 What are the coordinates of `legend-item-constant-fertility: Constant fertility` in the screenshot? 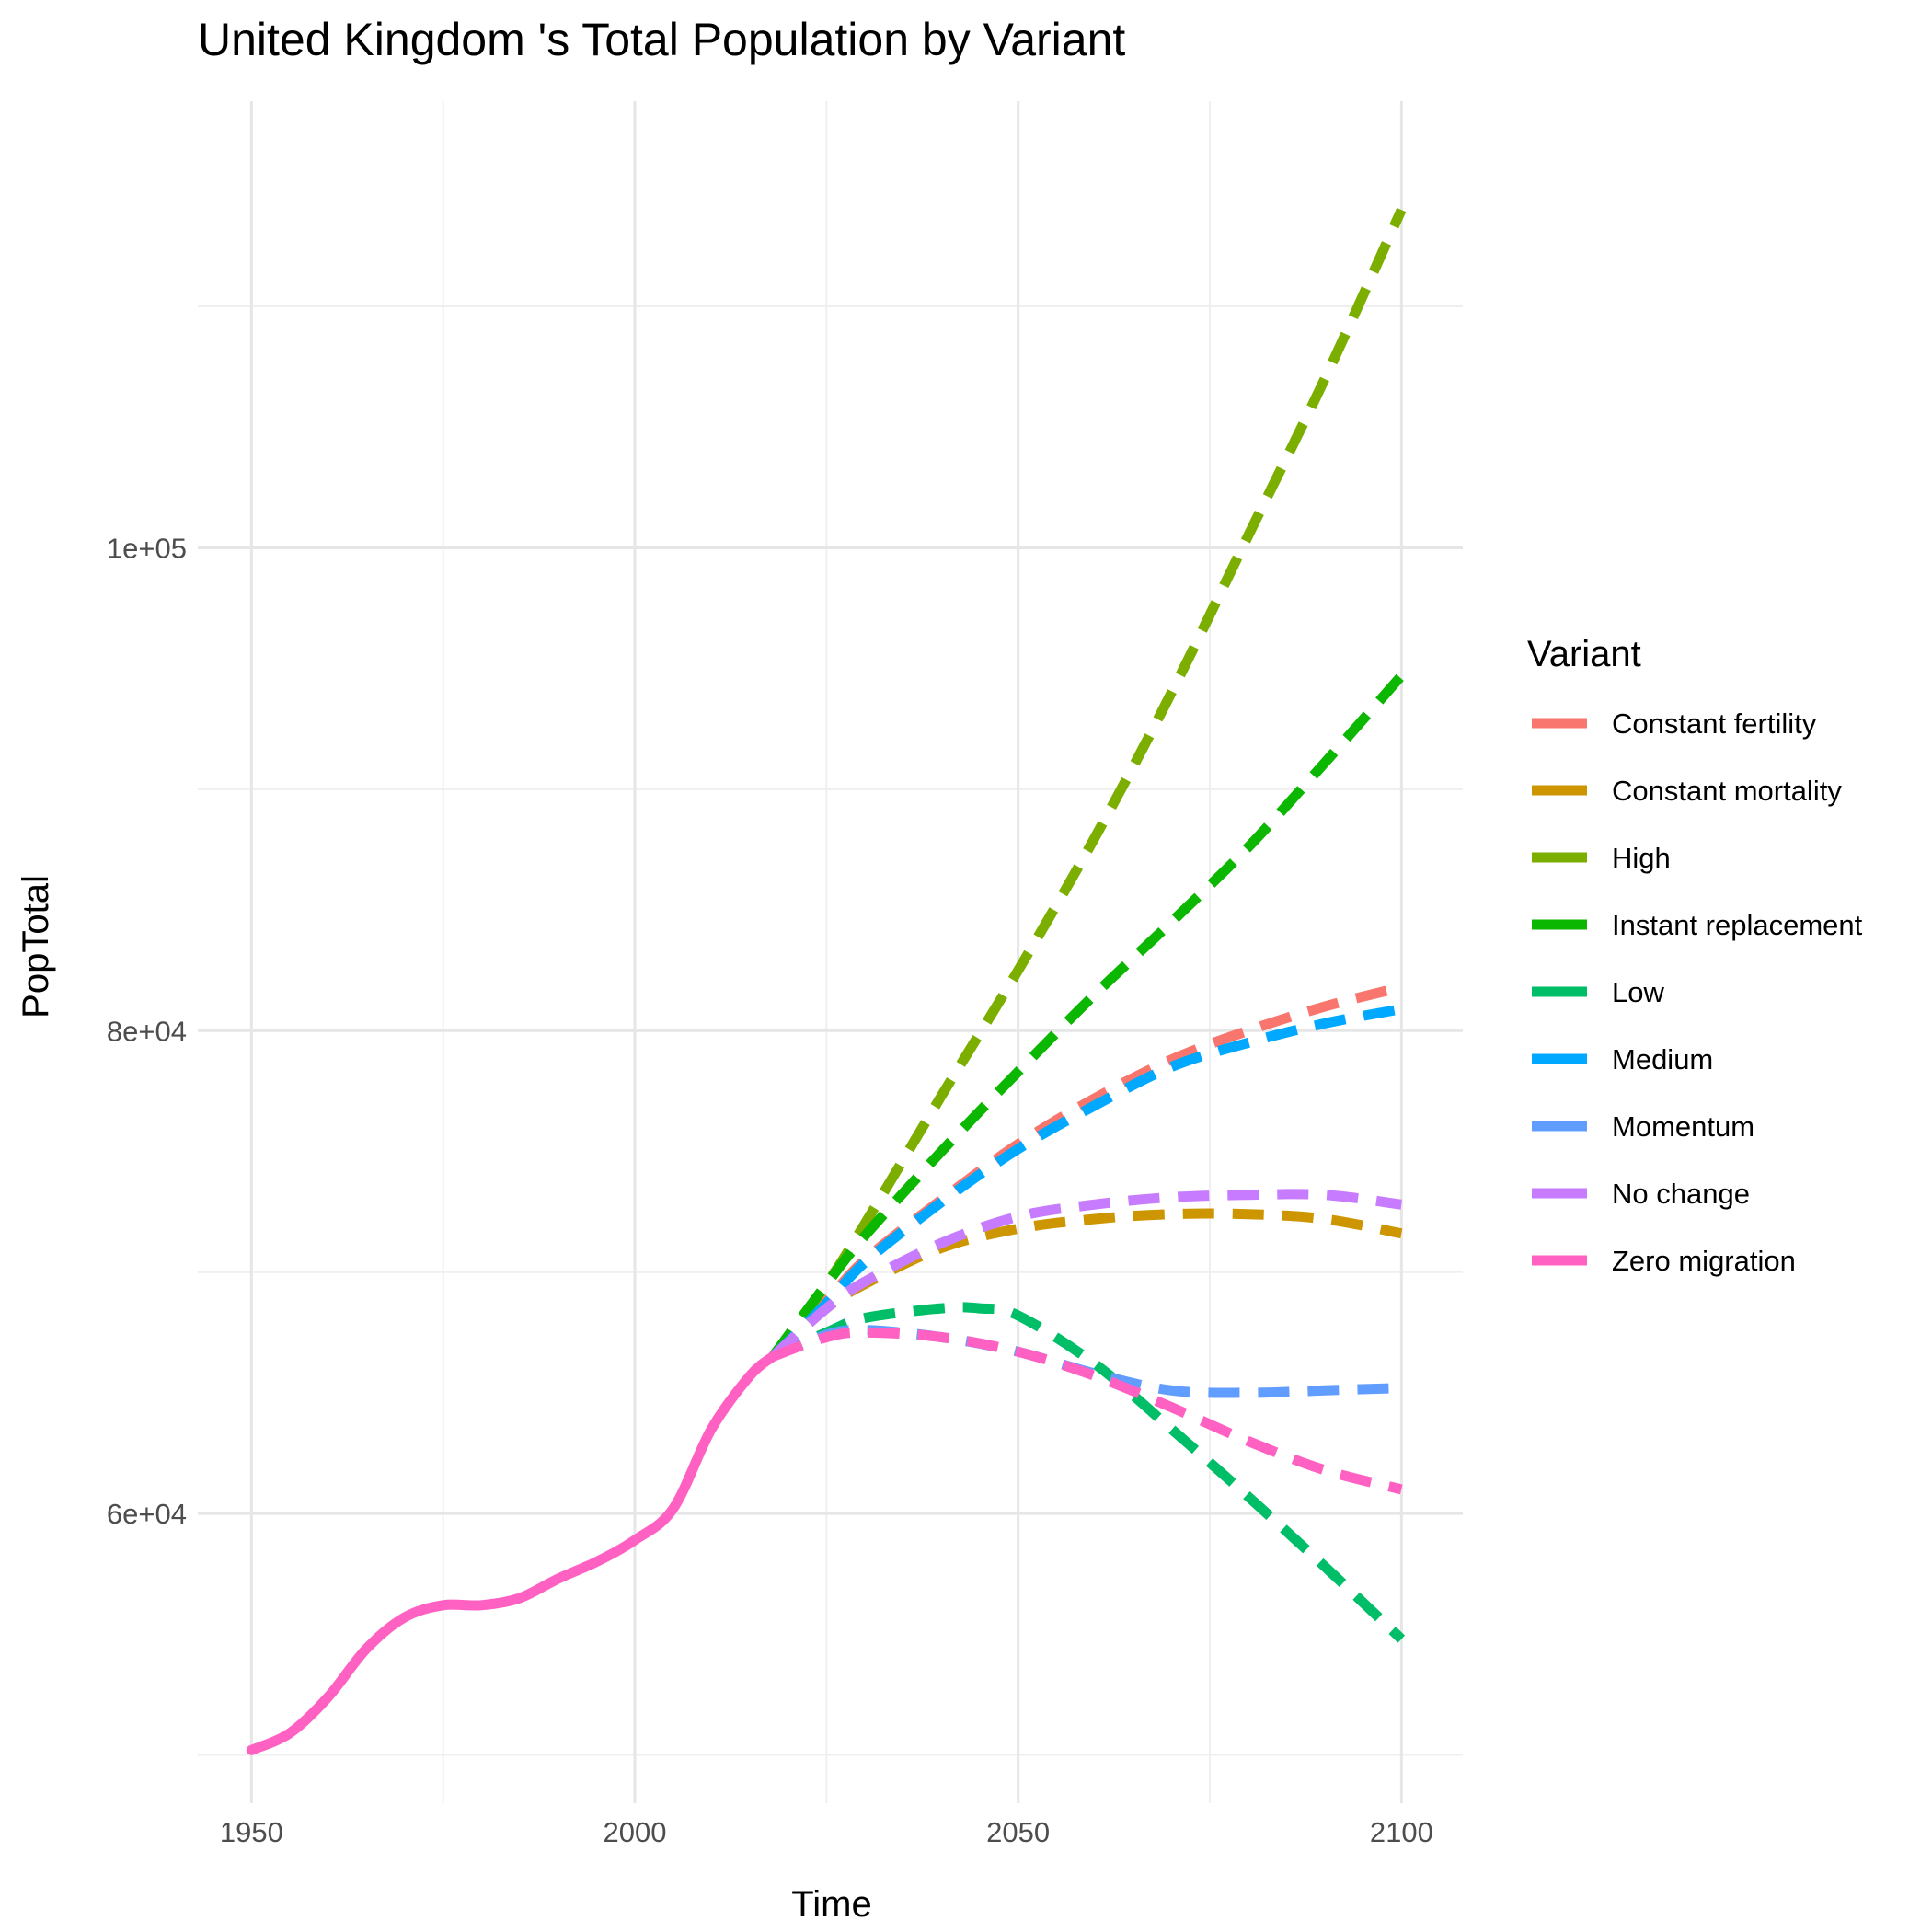 It's located at (1674, 723).